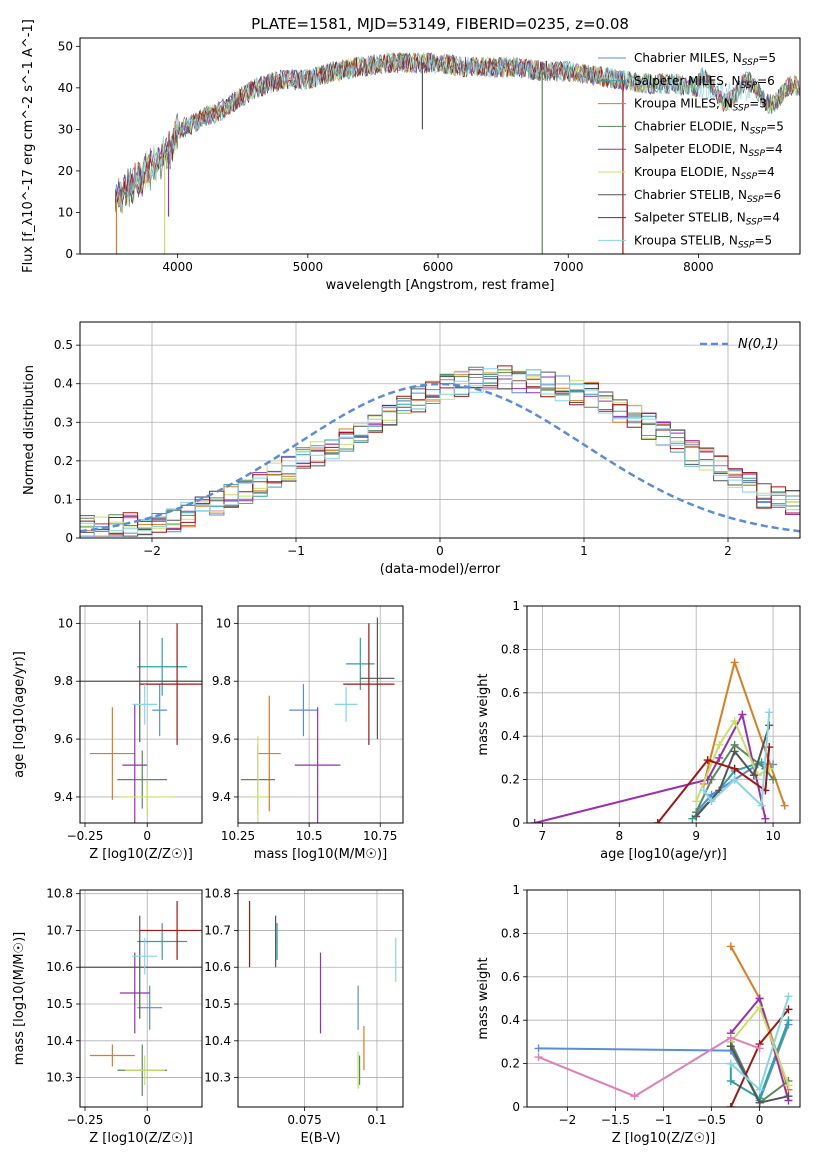  Describe the element at coordinates (141, 854) in the screenshot. I see `x-axis-label: Z [log10(Z/Z☉)]` at that location.